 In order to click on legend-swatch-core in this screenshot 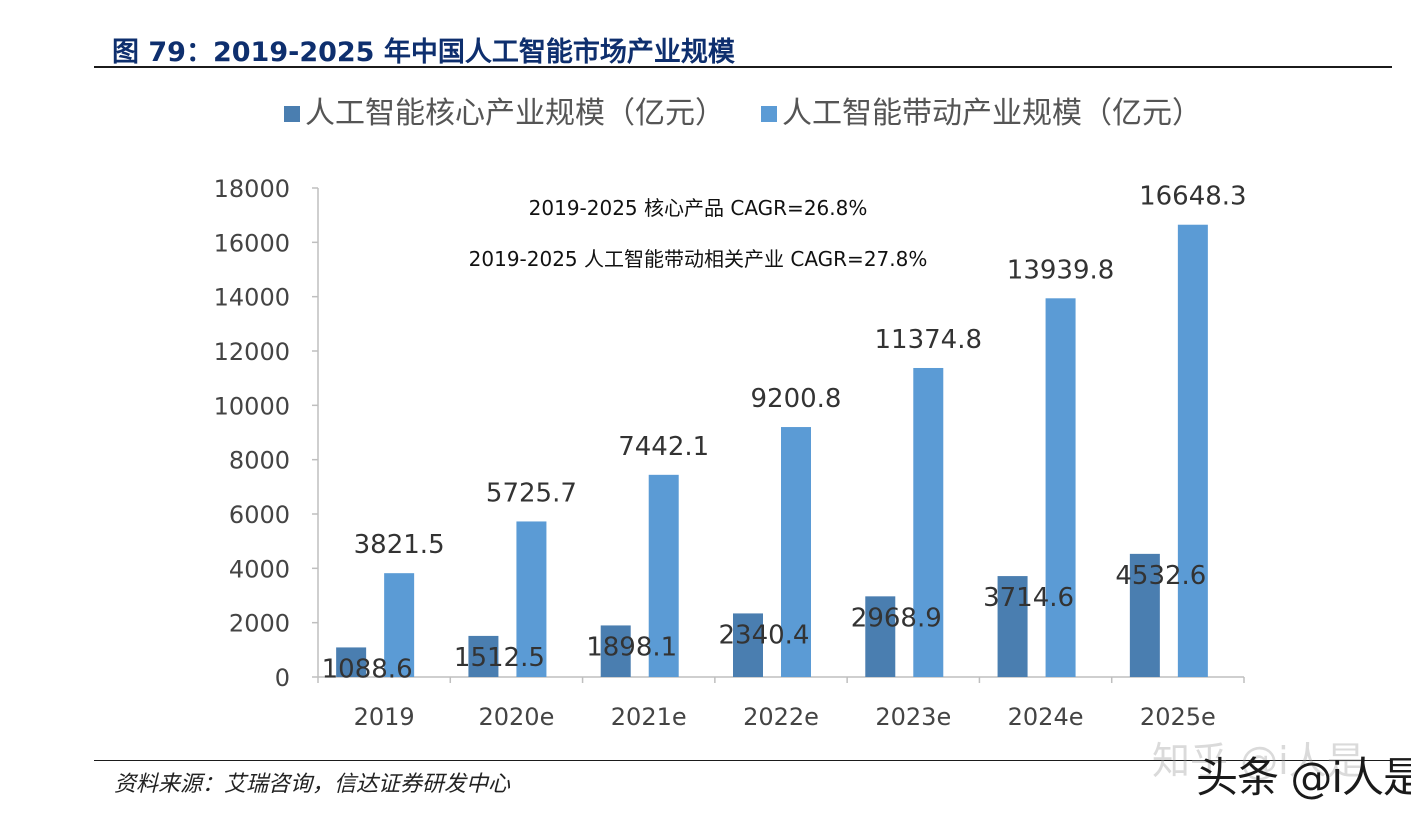, I will do `click(292, 114)`.